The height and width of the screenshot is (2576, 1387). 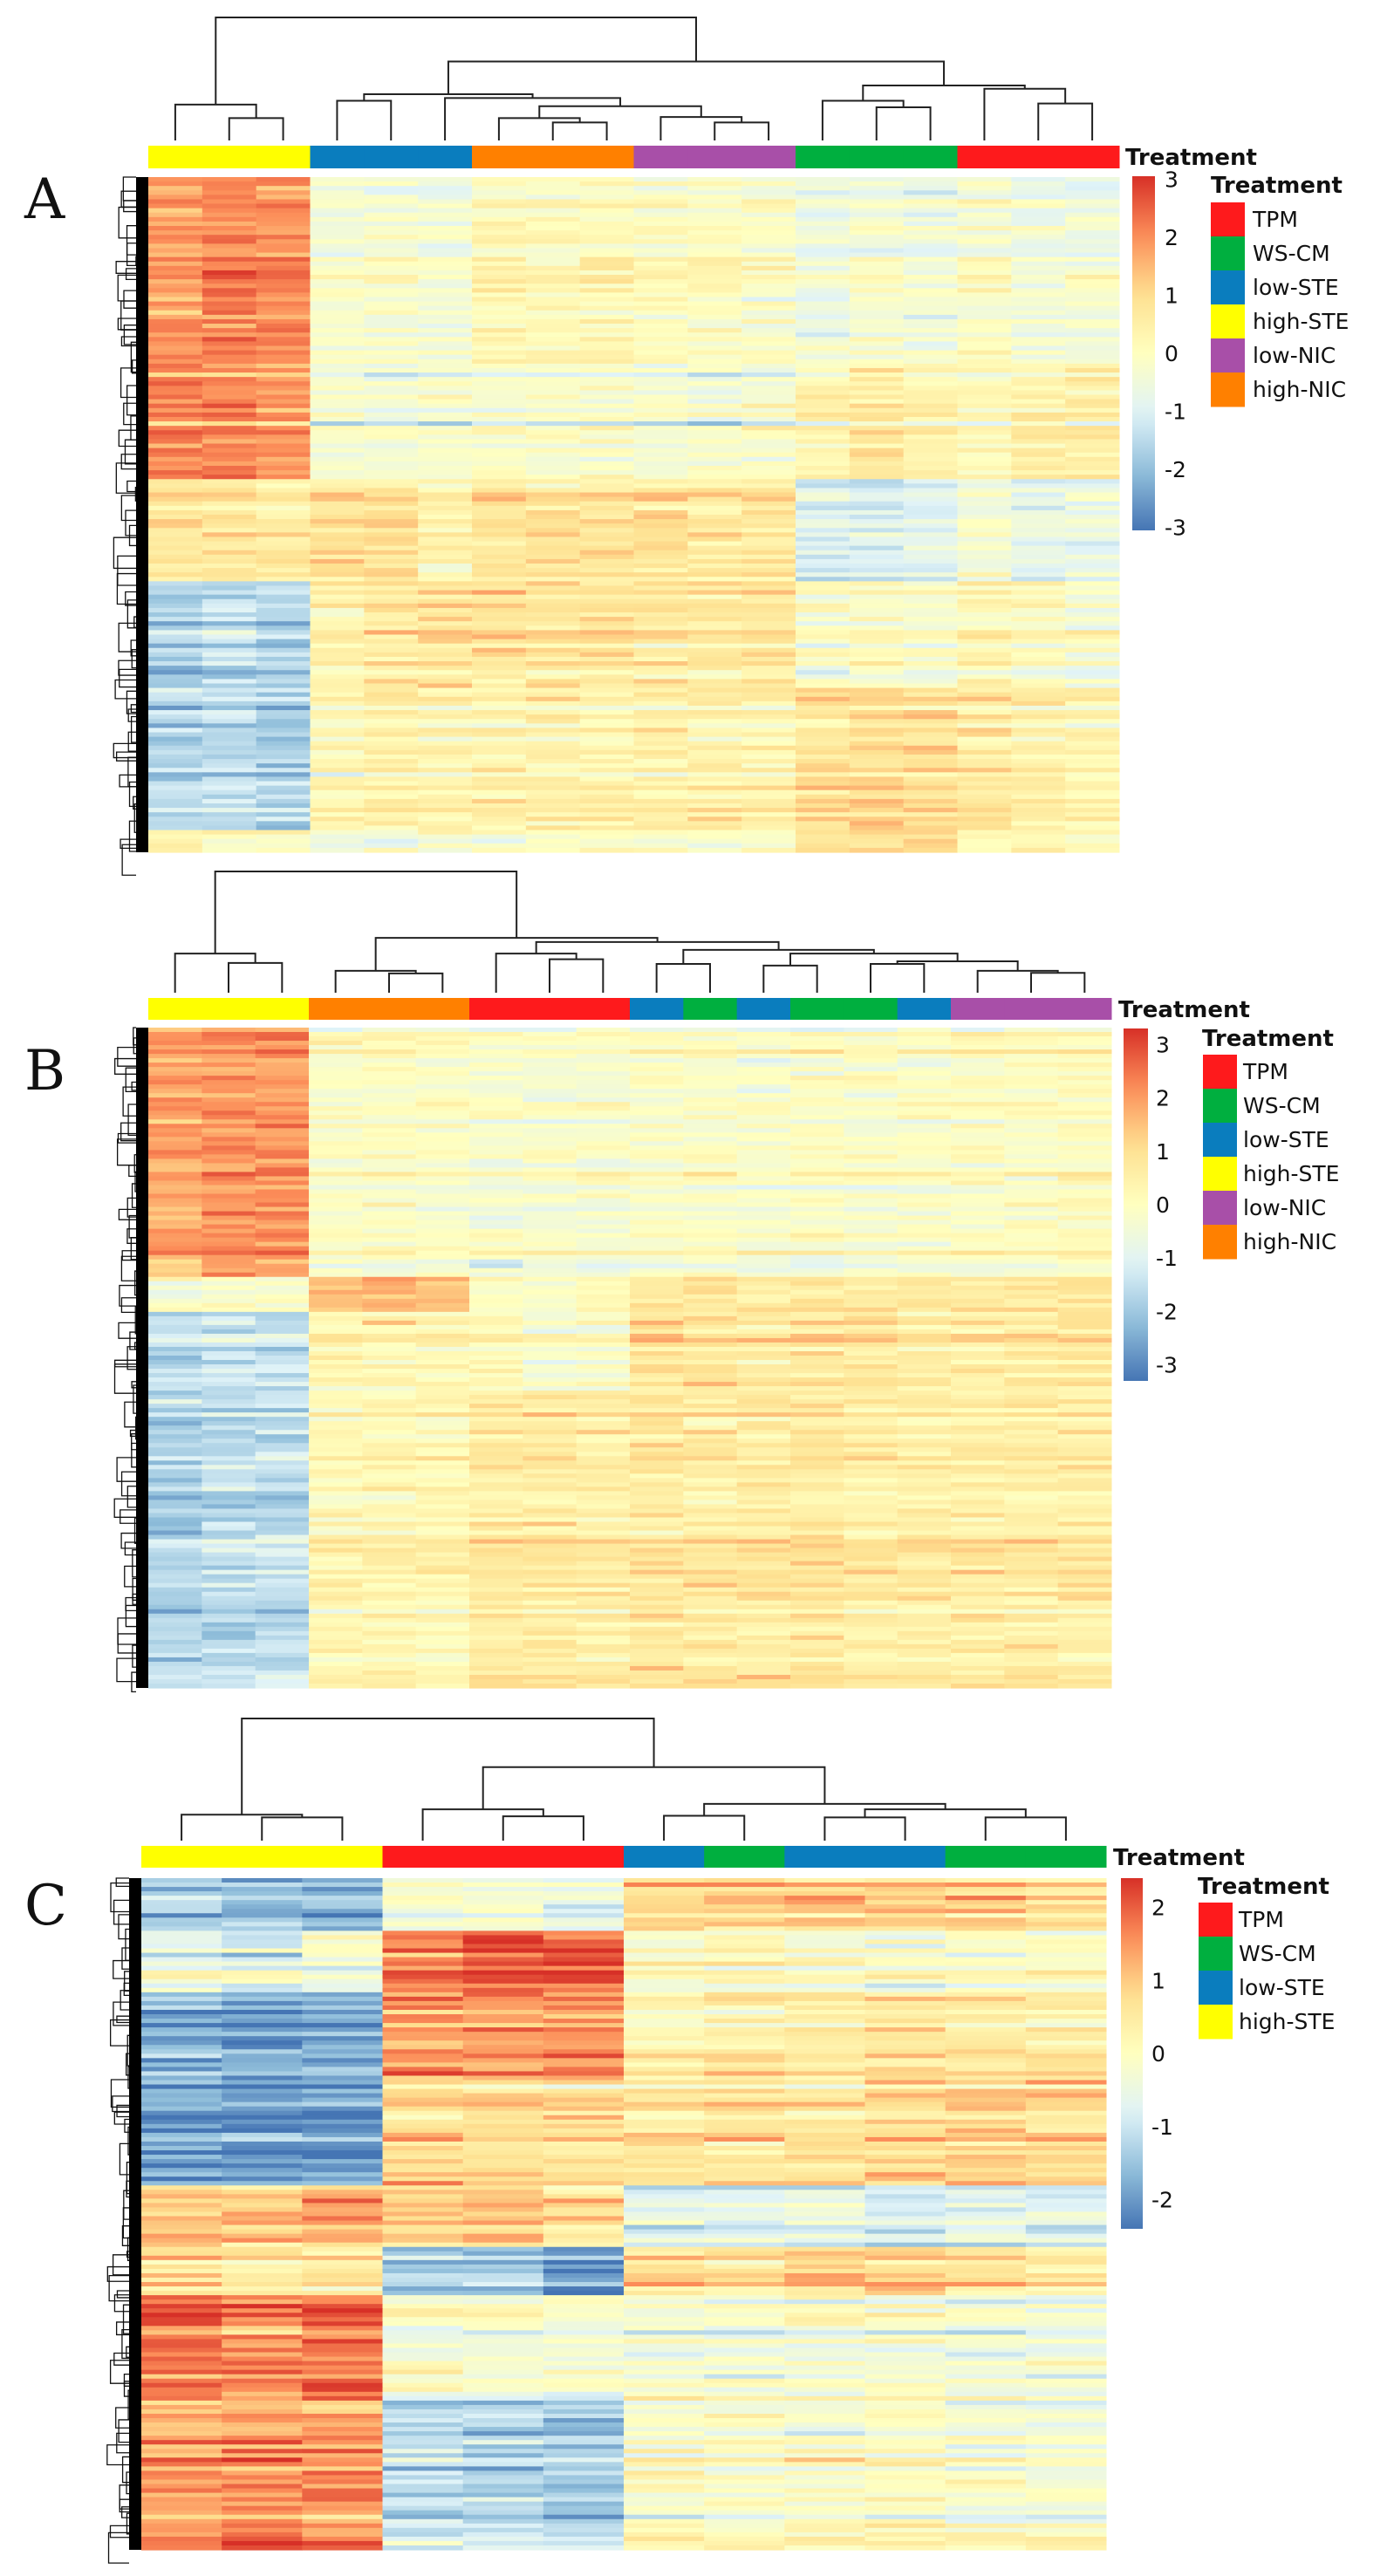 What do you see at coordinates (742, 130) in the screenshot?
I see `dendrogram-branch` at bounding box center [742, 130].